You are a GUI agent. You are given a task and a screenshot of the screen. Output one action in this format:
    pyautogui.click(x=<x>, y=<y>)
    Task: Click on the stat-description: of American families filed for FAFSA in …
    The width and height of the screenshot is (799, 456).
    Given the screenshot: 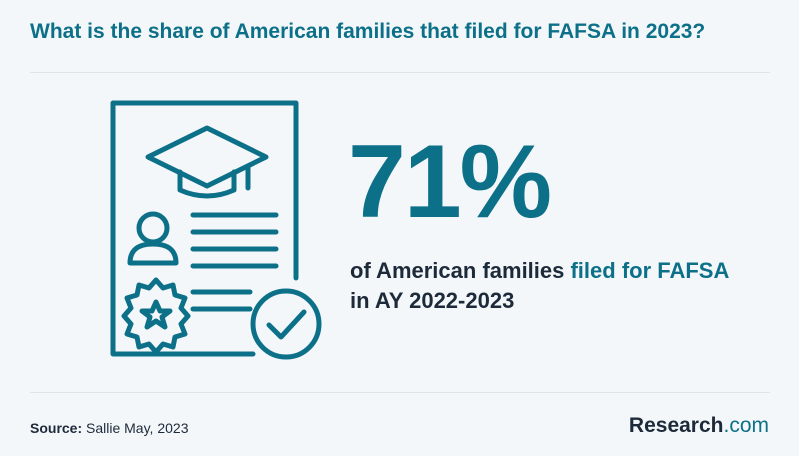 What is the action you would take?
    pyautogui.click(x=540, y=286)
    